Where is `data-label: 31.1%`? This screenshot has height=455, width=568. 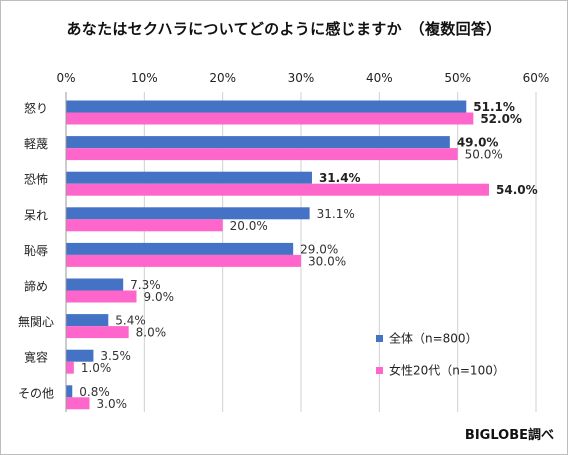
data-label: 31.1% is located at coordinates (336, 214).